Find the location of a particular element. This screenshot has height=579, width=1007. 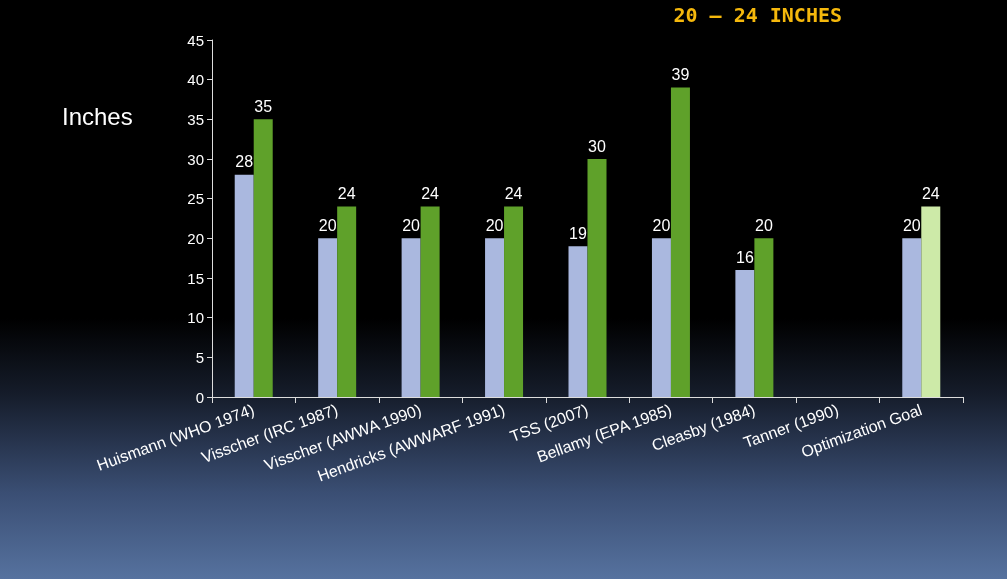

data-label: 19 is located at coordinates (578, 233).